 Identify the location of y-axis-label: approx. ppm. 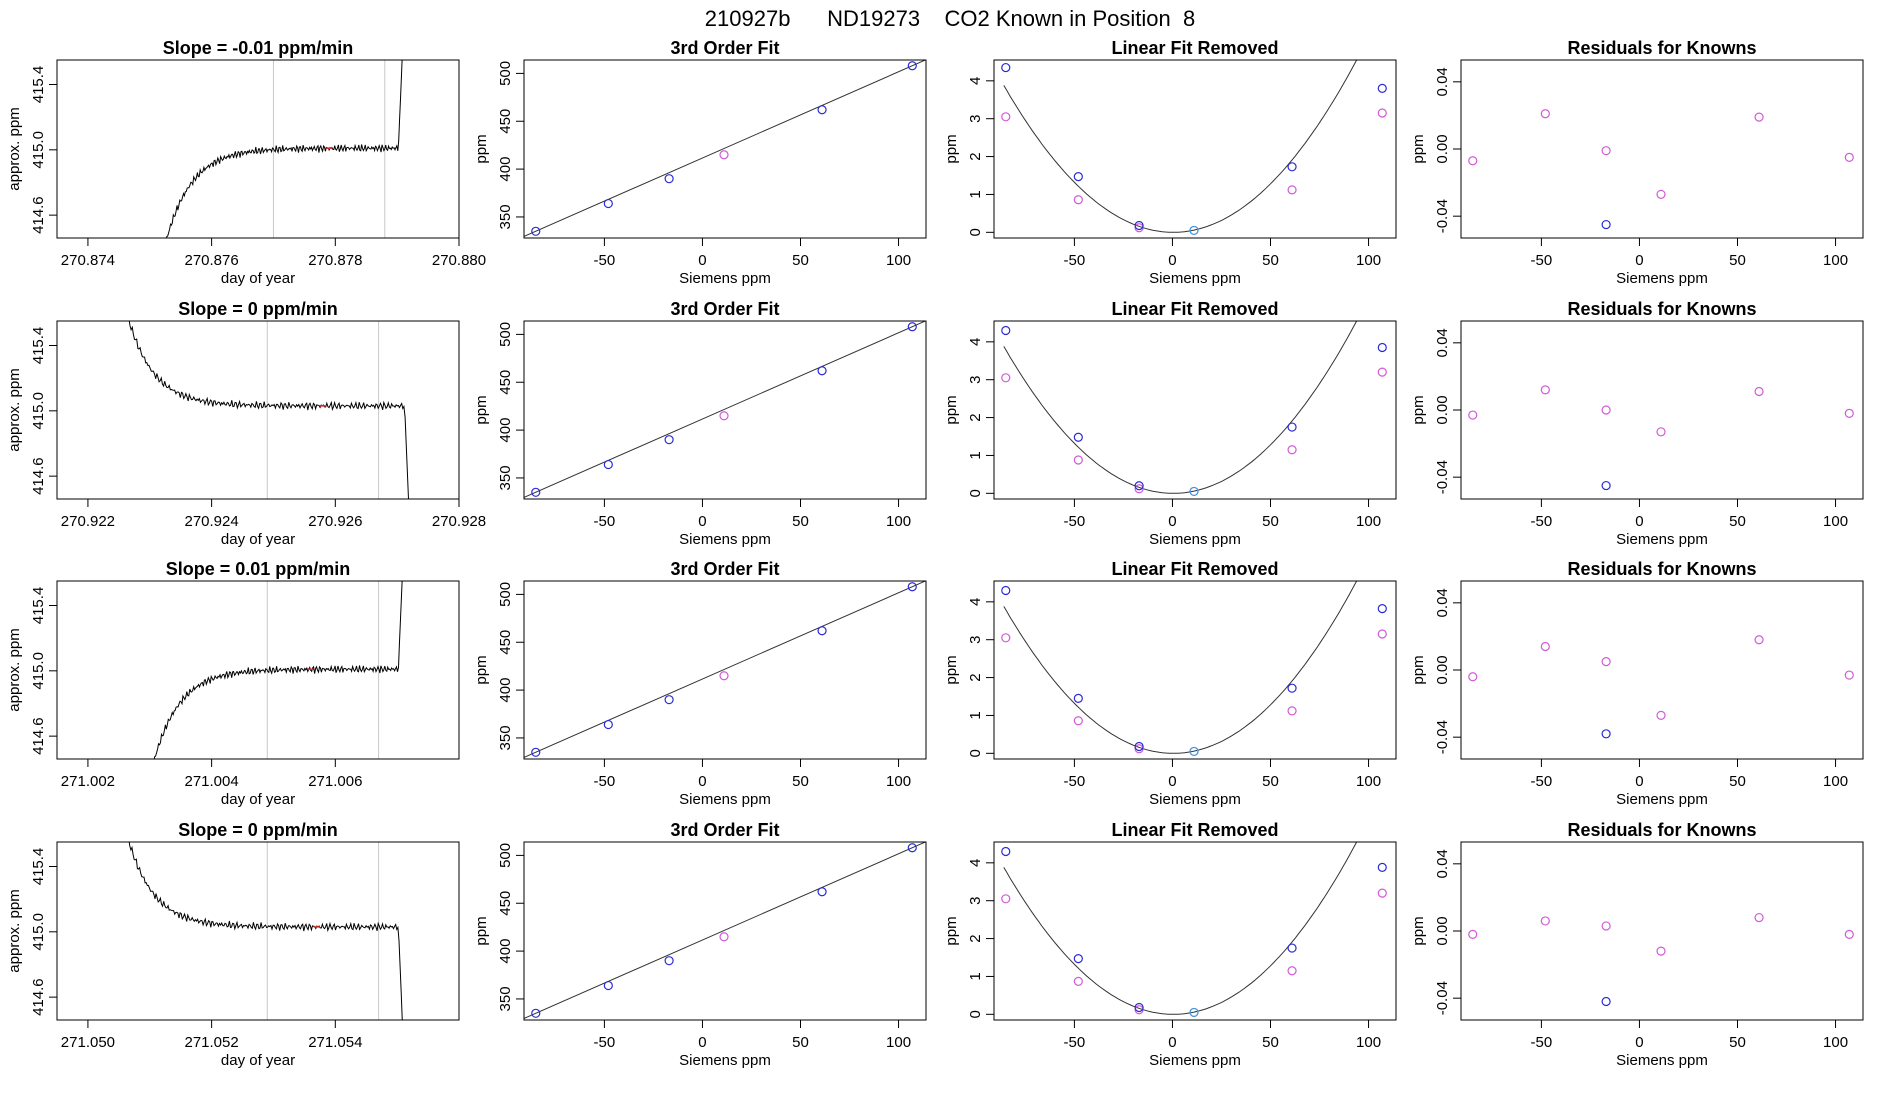
(14, 148).